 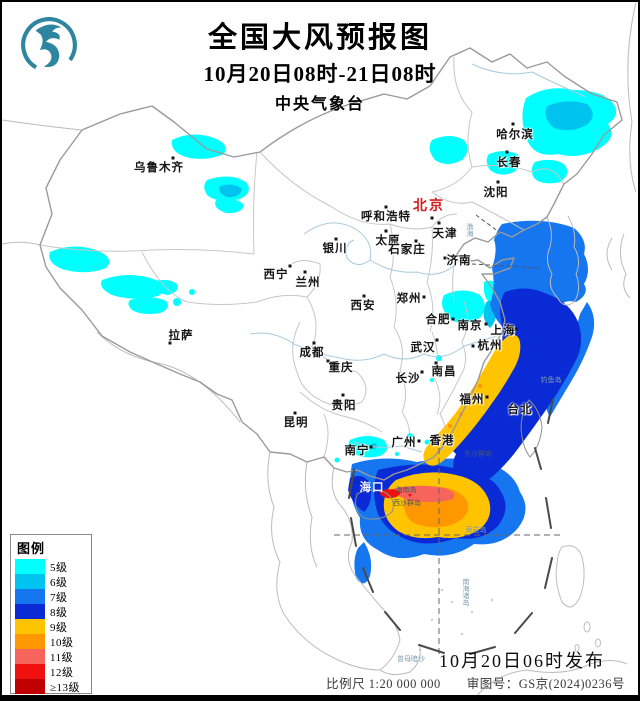 I want to click on legend-label: 10级, so click(x=62, y=642).